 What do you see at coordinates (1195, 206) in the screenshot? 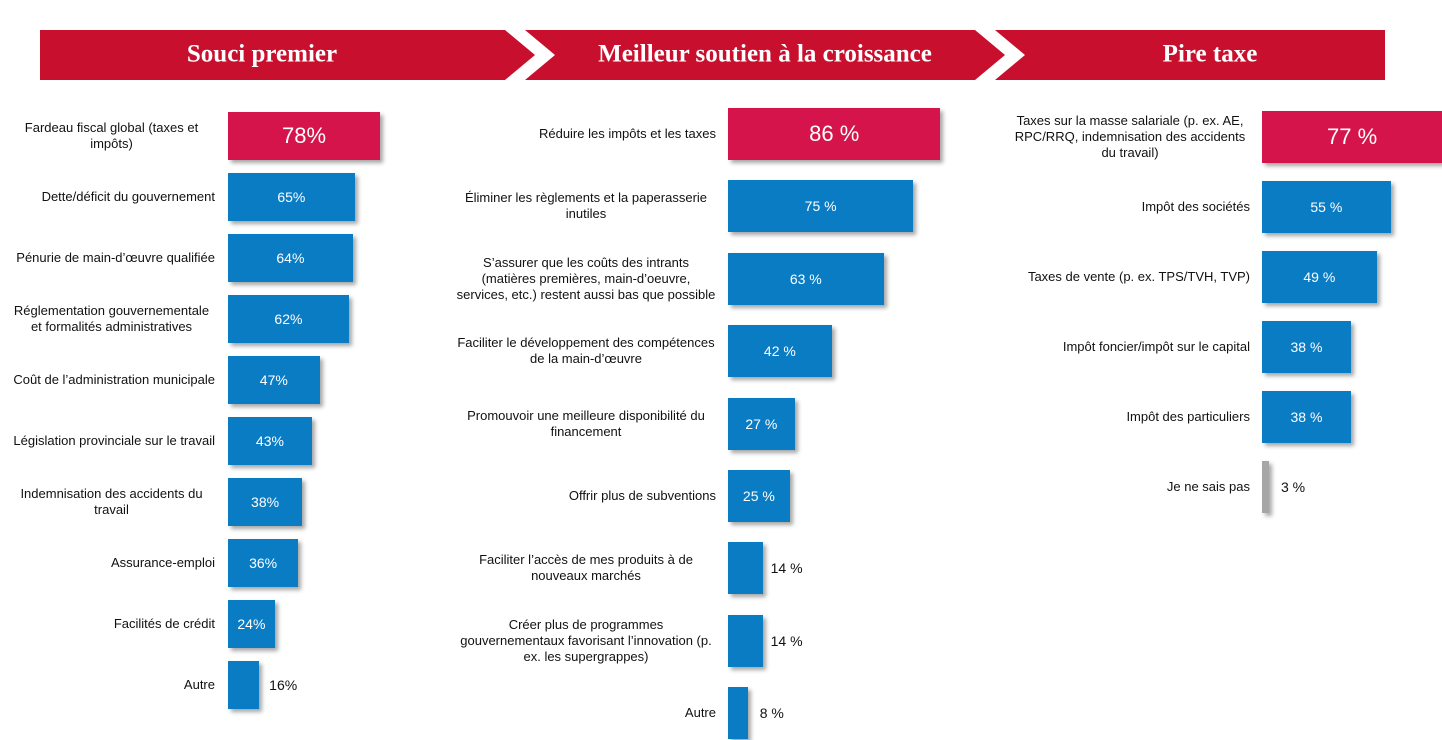
I see `category-text: Impôt des sociétés` at bounding box center [1195, 206].